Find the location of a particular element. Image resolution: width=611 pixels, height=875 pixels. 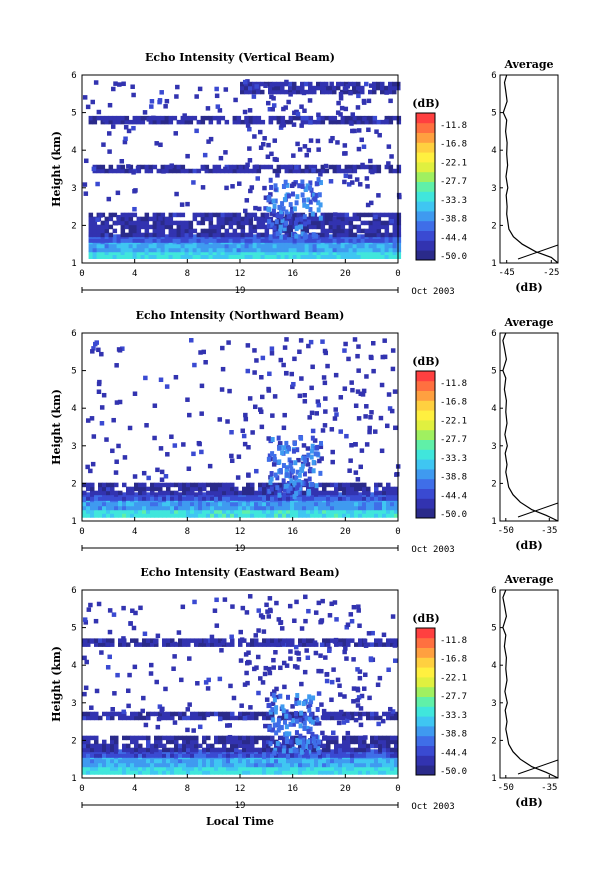

colorbar-tick-label: -27.7 is located at coordinates (453, 182).